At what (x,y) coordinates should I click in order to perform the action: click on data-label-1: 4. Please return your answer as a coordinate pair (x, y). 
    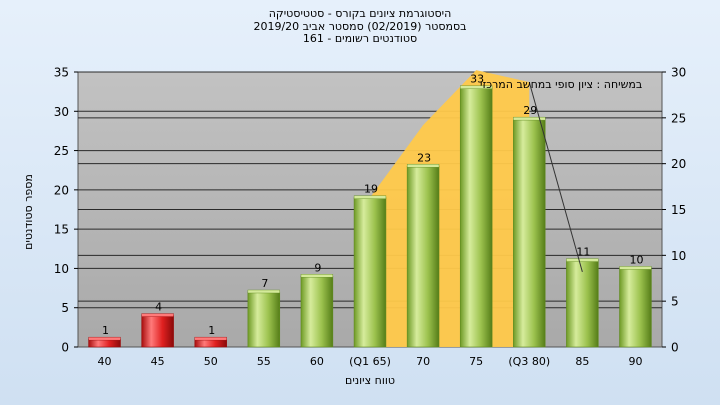
    Looking at the image, I should click on (158, 307).